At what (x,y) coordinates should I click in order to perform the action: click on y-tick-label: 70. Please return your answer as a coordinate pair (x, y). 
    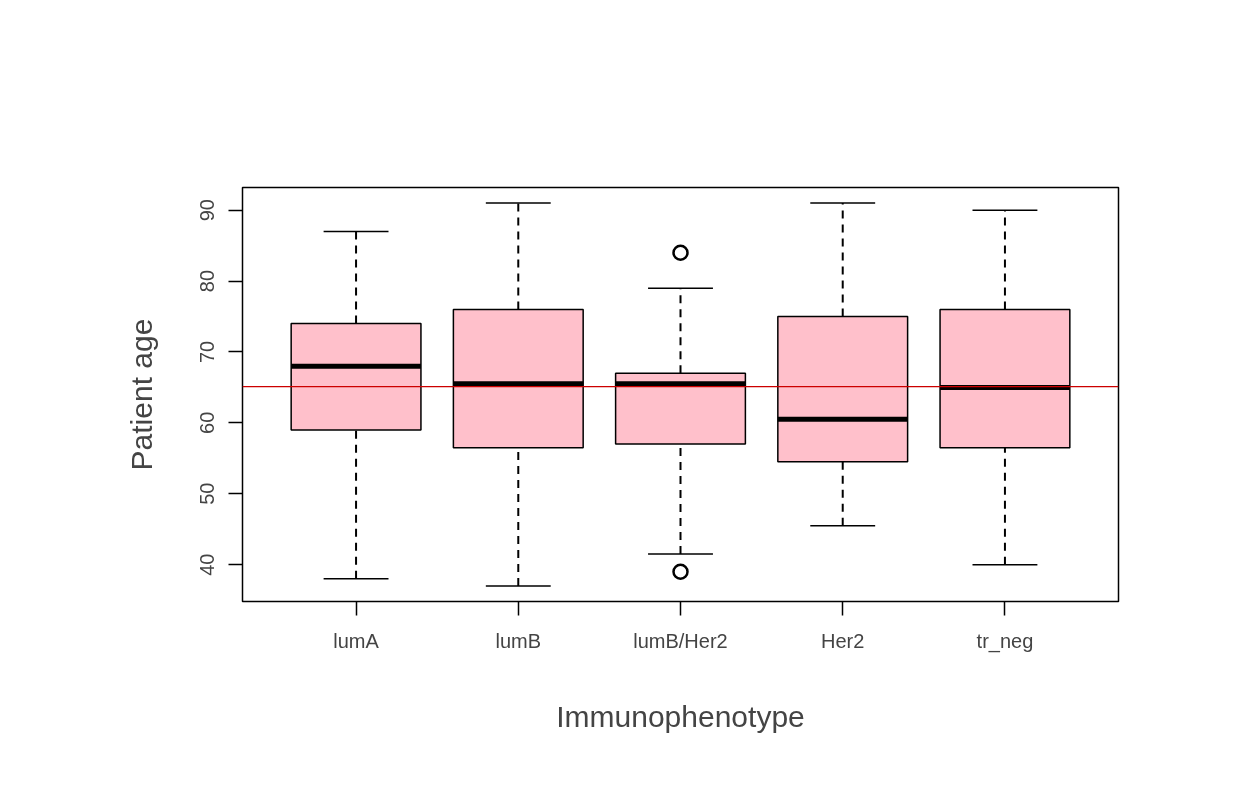
    Looking at the image, I should click on (207, 352).